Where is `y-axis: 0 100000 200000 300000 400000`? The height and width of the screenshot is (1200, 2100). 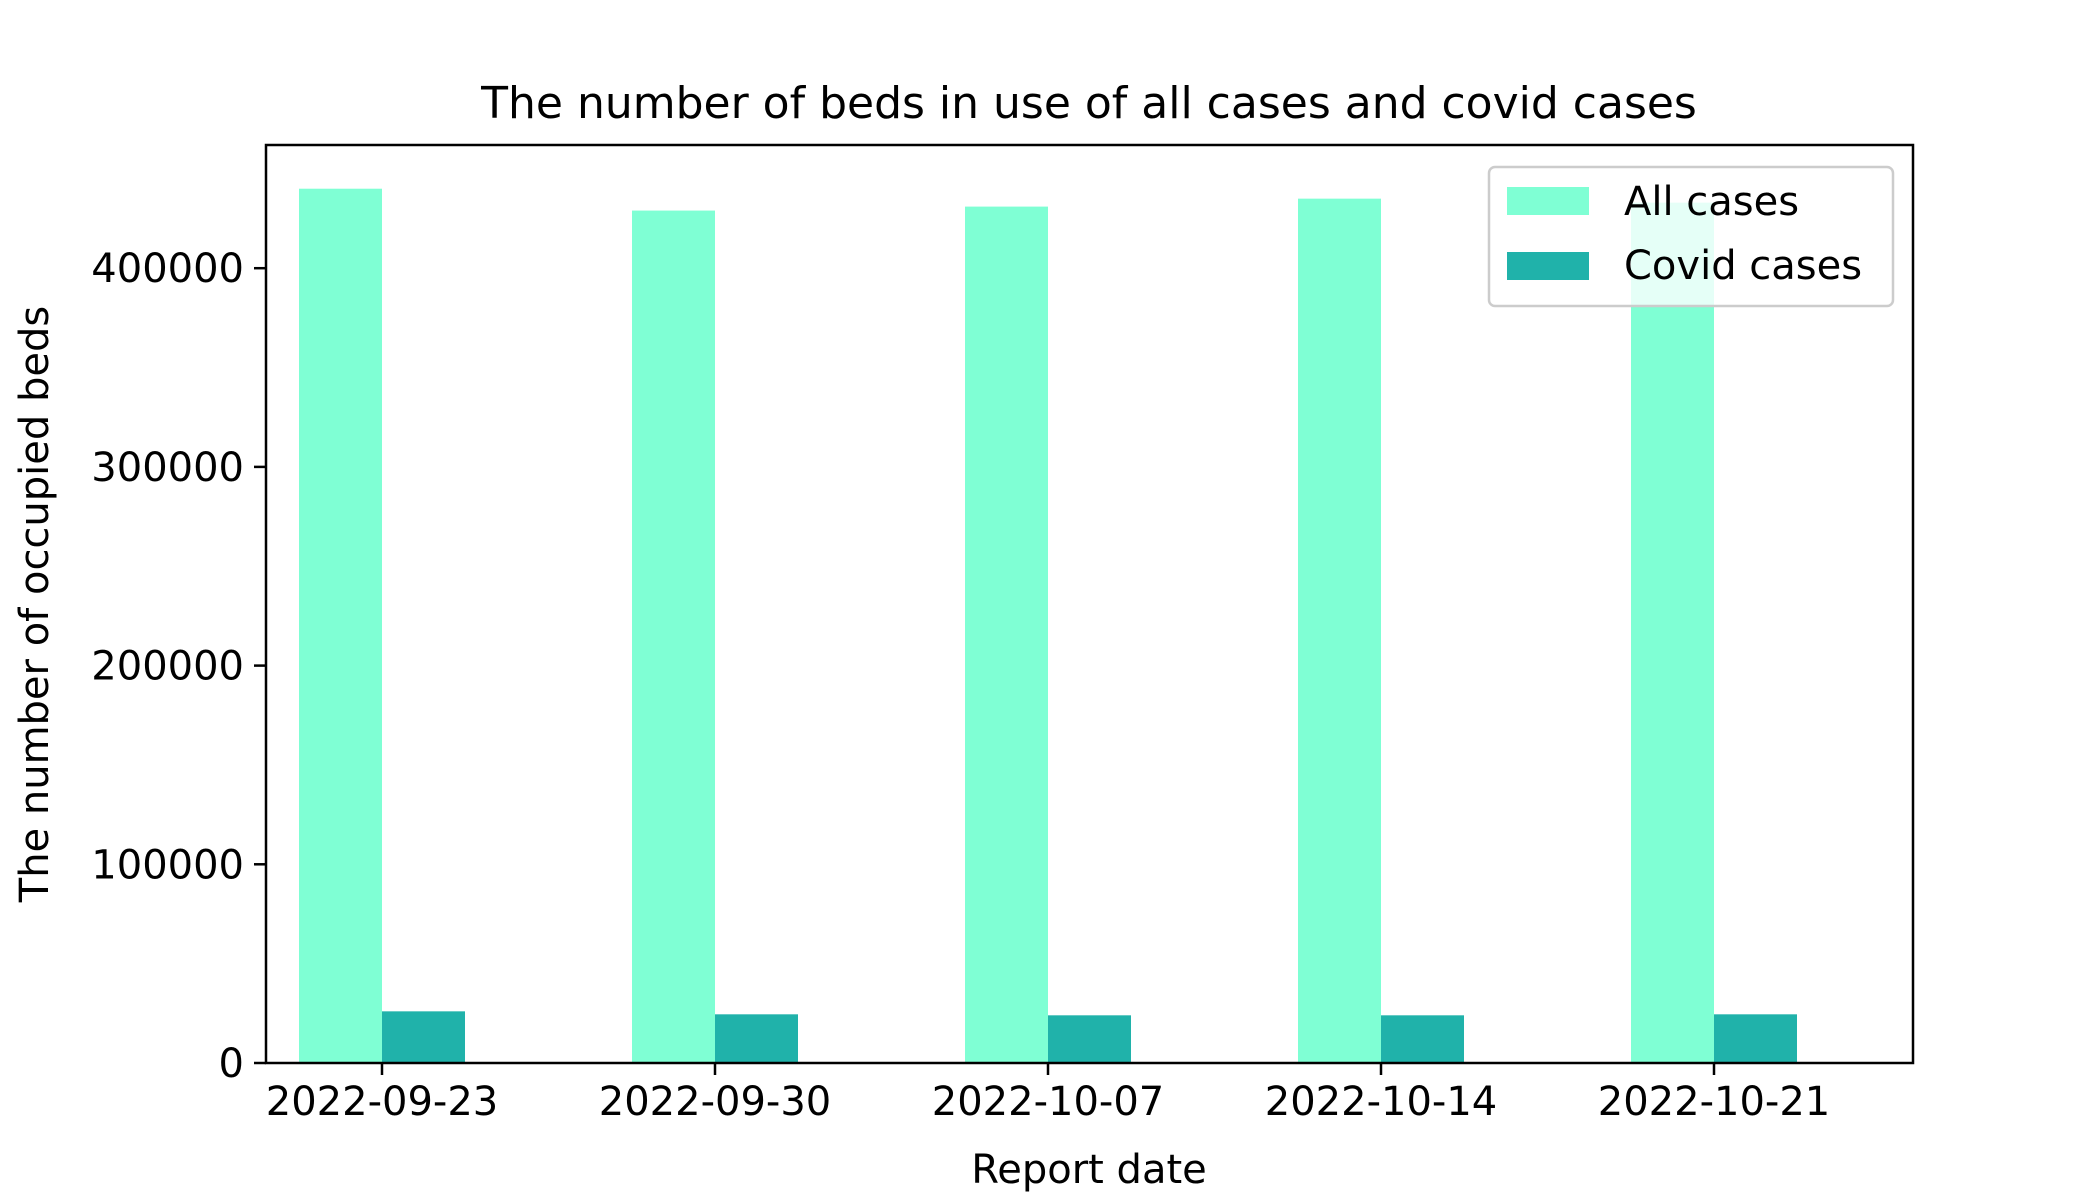 y-axis: 0 100000 200000 300000 400000 is located at coordinates (178, 666).